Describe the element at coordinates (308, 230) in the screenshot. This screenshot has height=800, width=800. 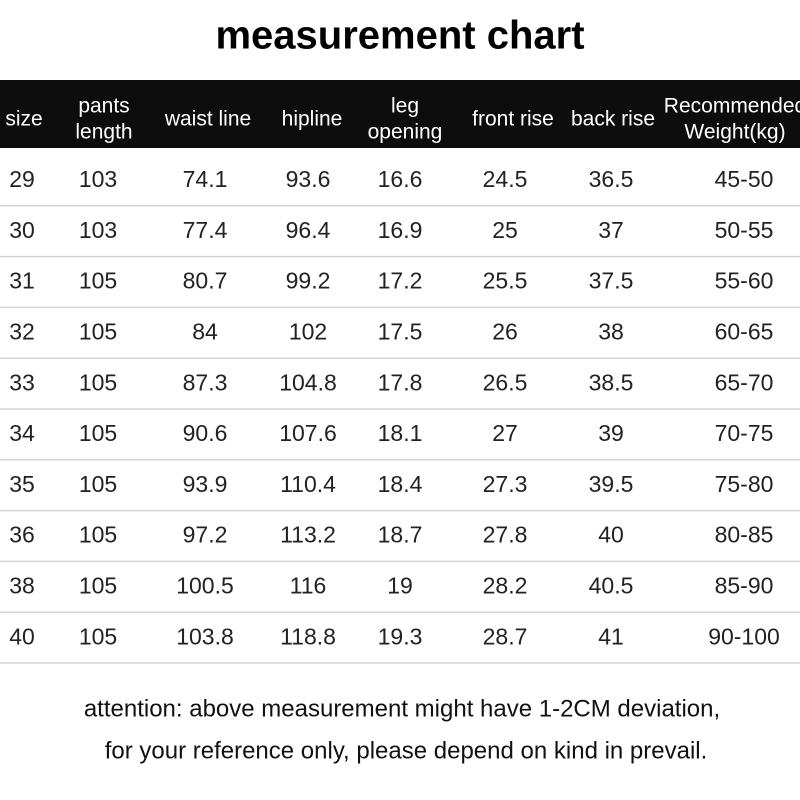
I see `cell: 96.4` at that location.